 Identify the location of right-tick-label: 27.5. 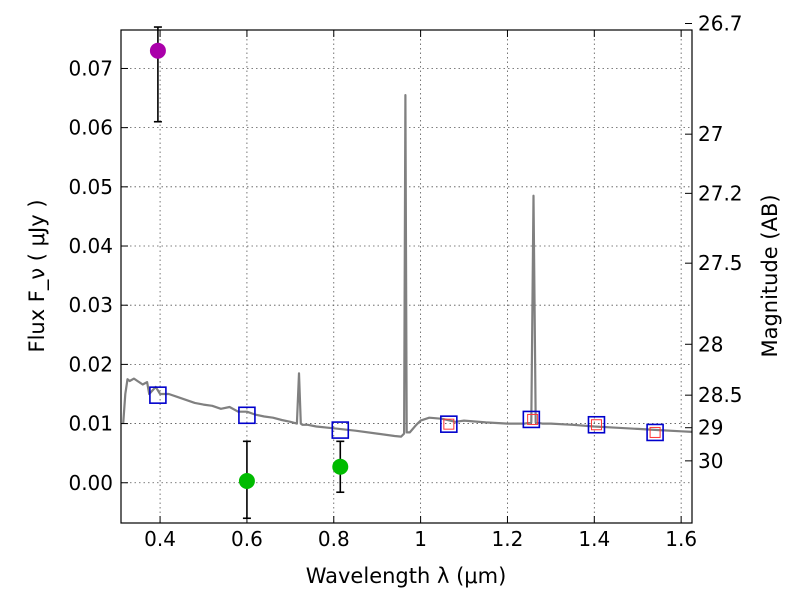
(720, 263).